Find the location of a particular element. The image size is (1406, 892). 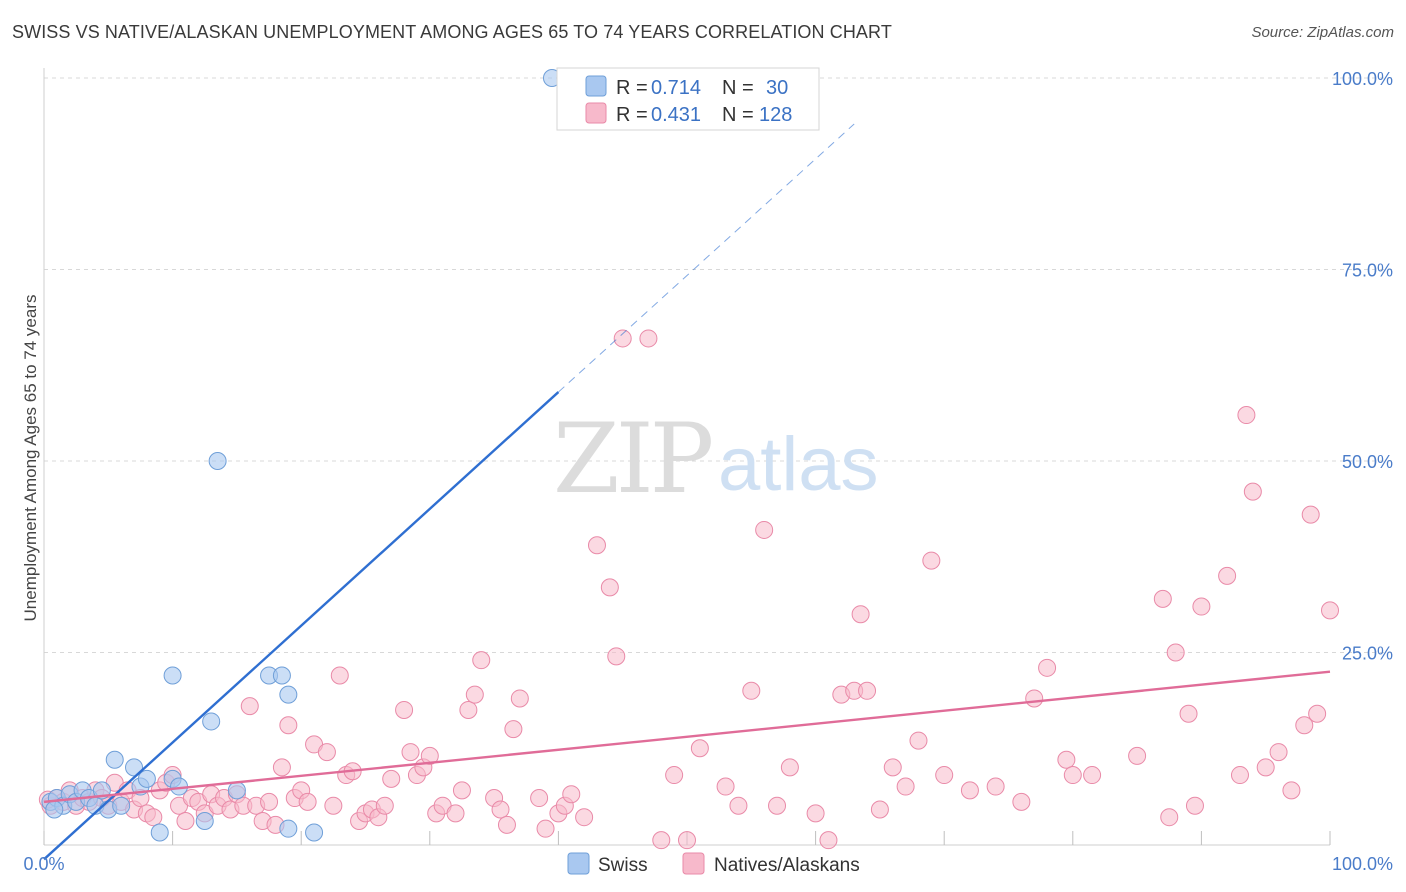

legend-n-label-swiss: N = is located at coordinates (738, 88).